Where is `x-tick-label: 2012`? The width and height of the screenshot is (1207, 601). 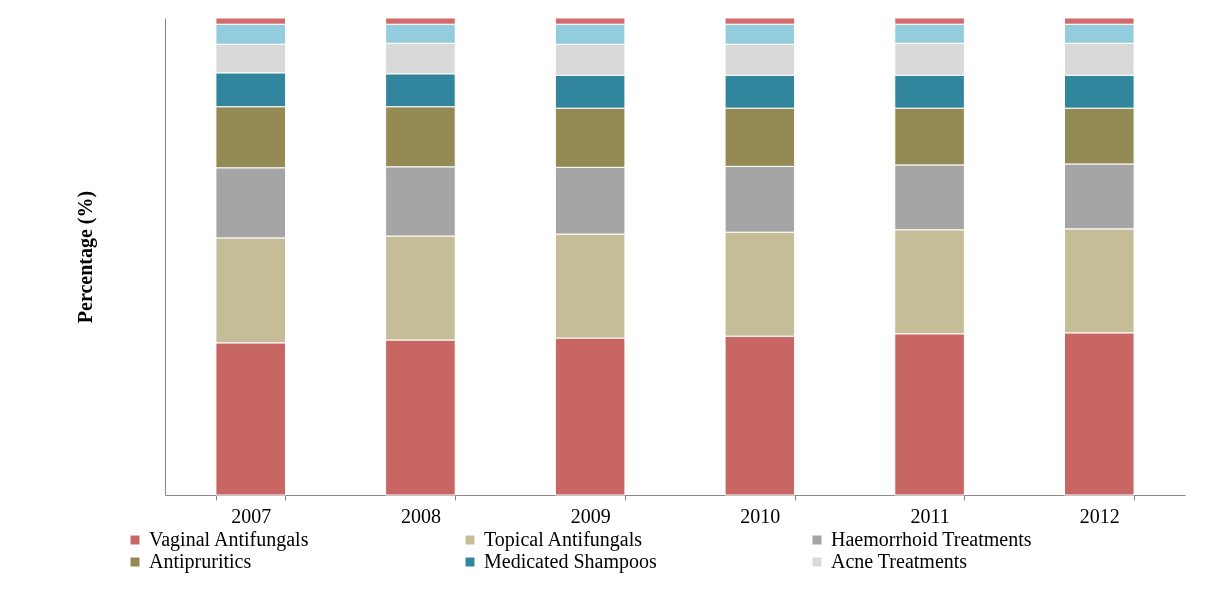
x-tick-label: 2012 is located at coordinates (1099, 515).